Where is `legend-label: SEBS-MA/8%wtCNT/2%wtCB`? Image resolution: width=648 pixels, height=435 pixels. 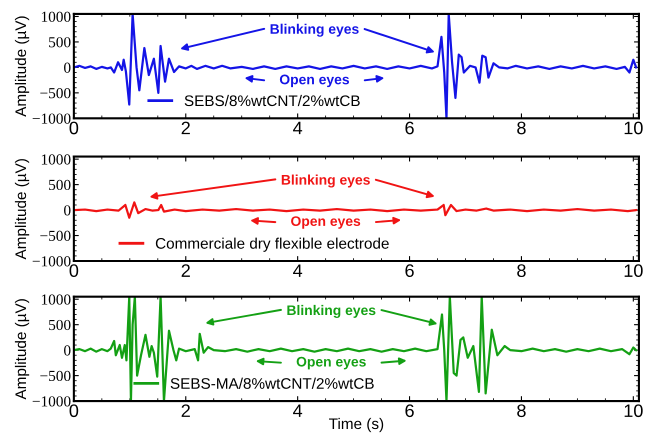 legend-label: SEBS-MA/8%wtCNT/2%wtCB is located at coordinates (272, 383).